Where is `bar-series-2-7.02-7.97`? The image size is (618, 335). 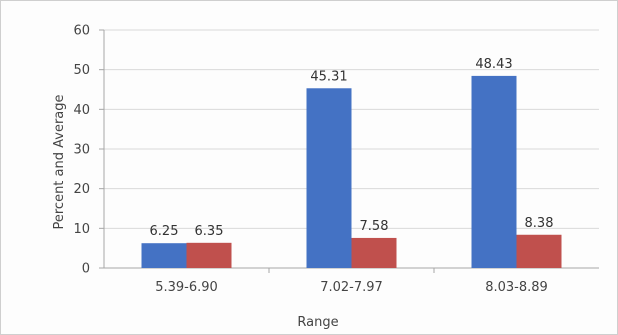
bar-series-2-7.02-7.97 is located at coordinates (374, 252).